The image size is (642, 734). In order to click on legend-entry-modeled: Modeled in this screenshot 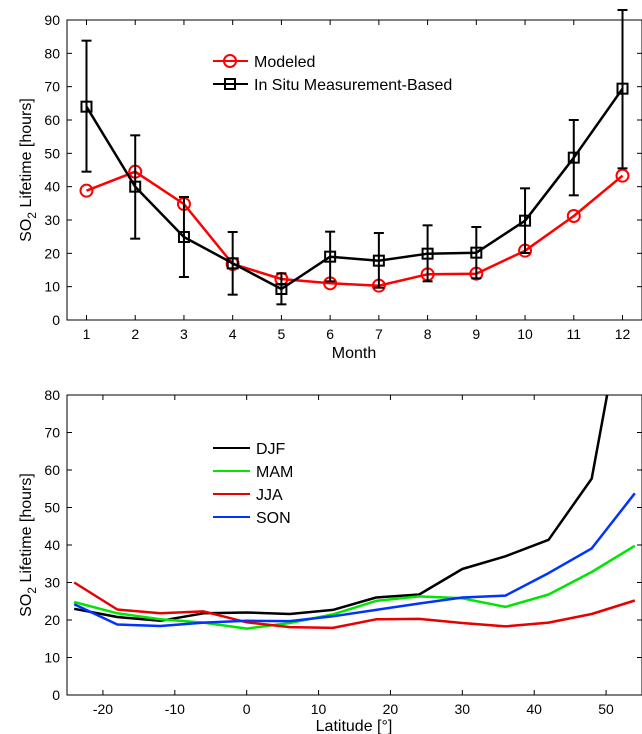, I will do `click(264, 62)`.